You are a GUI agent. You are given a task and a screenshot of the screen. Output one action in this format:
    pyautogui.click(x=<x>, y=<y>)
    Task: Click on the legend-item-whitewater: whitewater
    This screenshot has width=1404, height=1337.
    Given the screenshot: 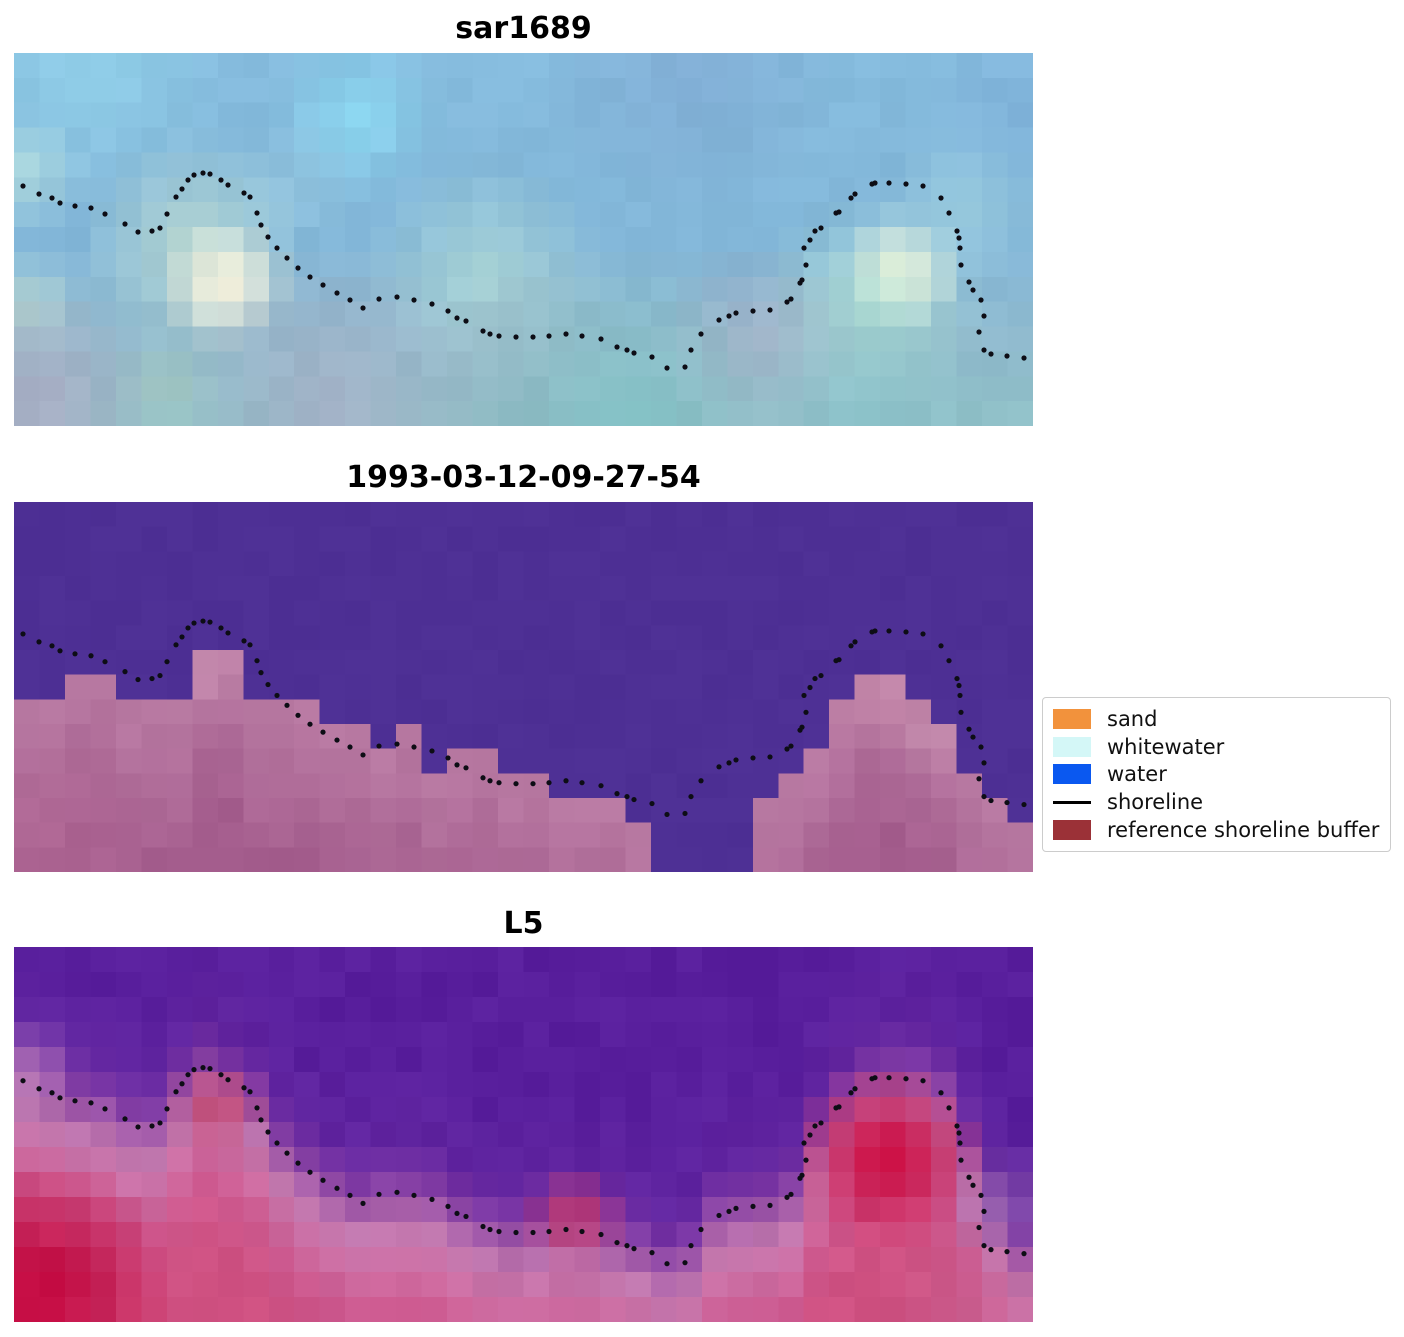 What is the action you would take?
    pyautogui.click(x=1216, y=747)
    